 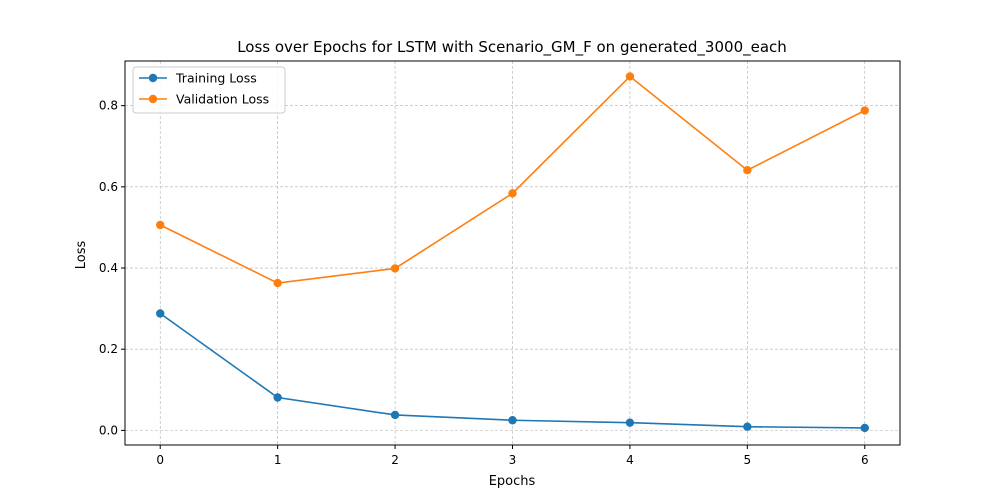 I want to click on legend-label: Validation Loss, so click(x=222, y=99).